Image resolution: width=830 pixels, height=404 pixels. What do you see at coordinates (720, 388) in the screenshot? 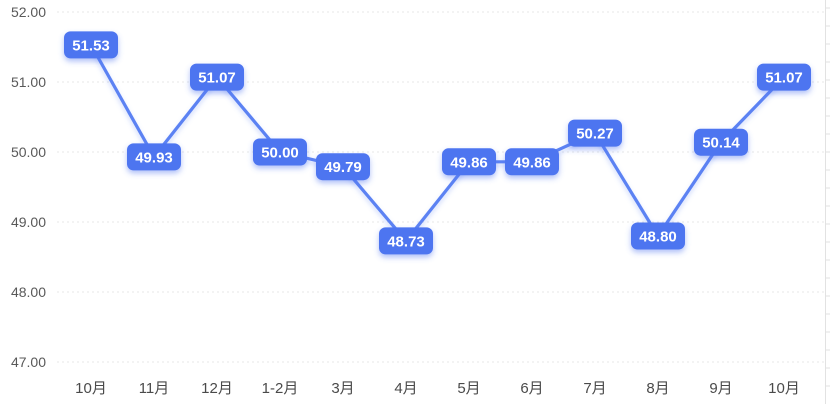
I see `x-axis-category-label: 9月` at bounding box center [720, 388].